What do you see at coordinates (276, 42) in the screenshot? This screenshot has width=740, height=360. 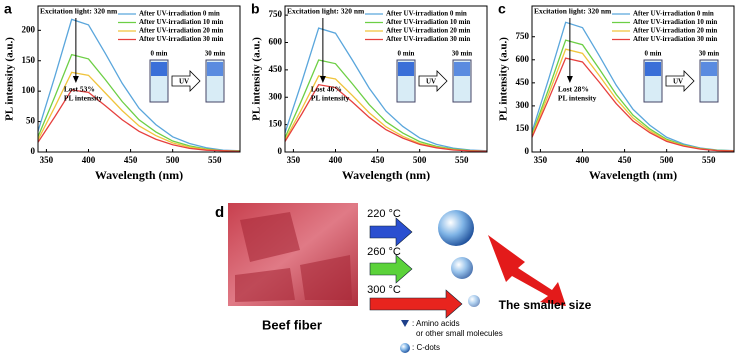 I see `y-tick-label: 600` at bounding box center [276, 42].